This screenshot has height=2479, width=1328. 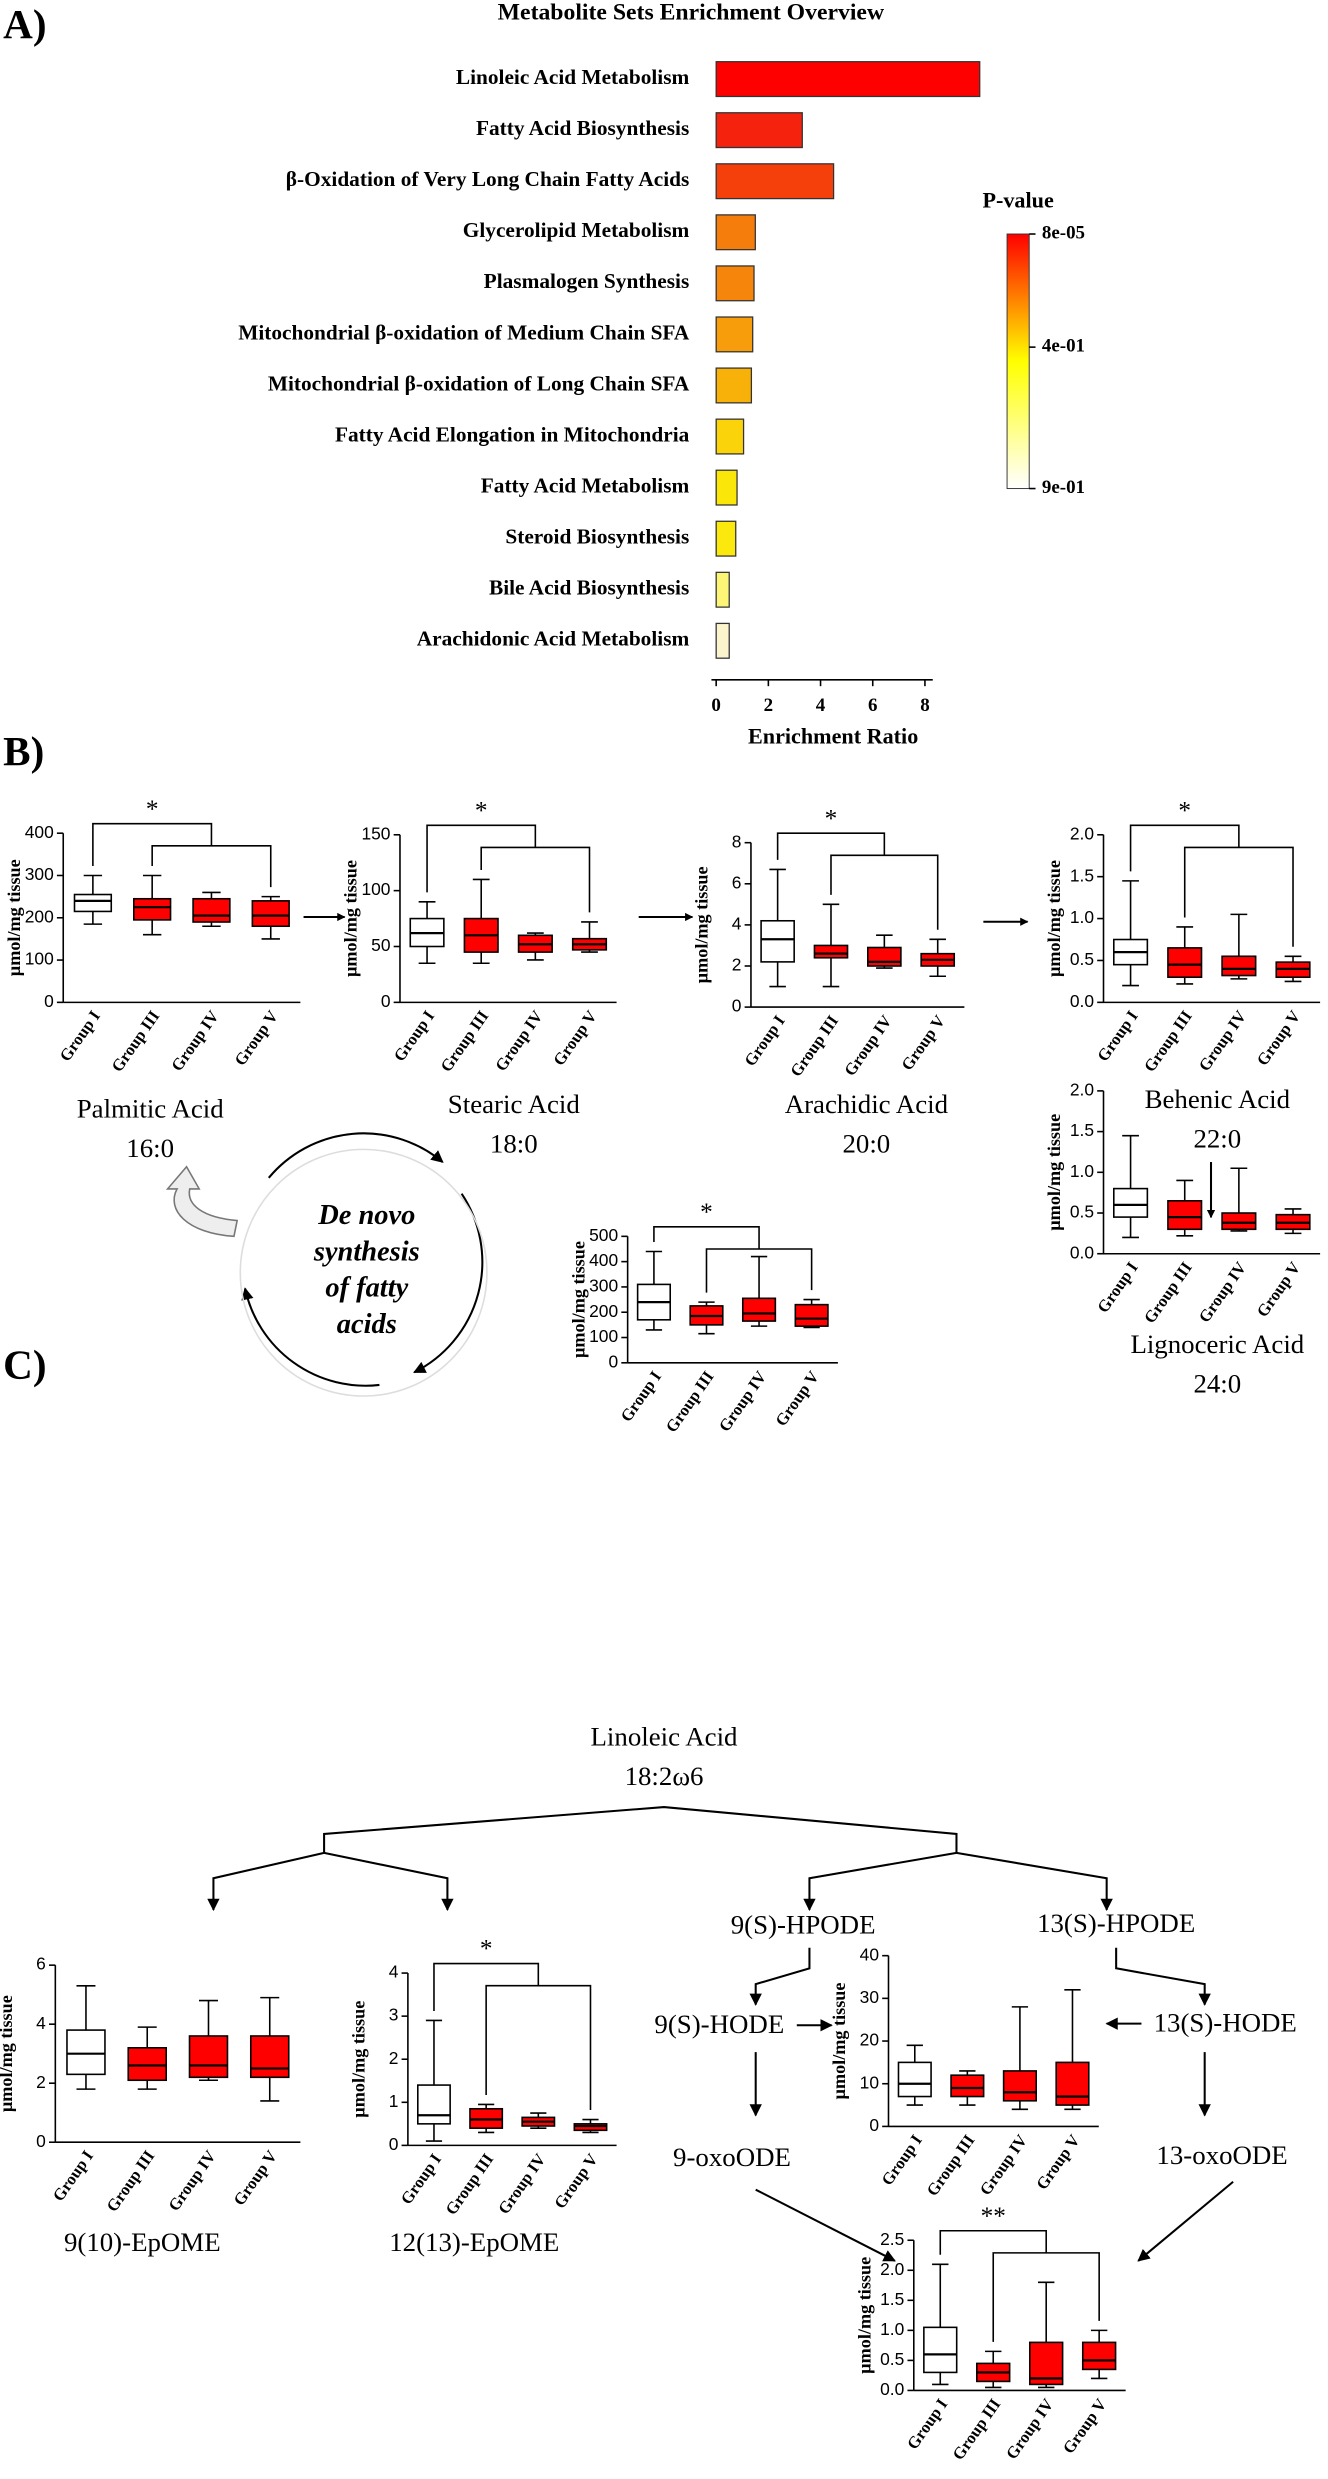 What do you see at coordinates (394, 2015) in the screenshot?
I see `y-tick-label: 3` at bounding box center [394, 2015].